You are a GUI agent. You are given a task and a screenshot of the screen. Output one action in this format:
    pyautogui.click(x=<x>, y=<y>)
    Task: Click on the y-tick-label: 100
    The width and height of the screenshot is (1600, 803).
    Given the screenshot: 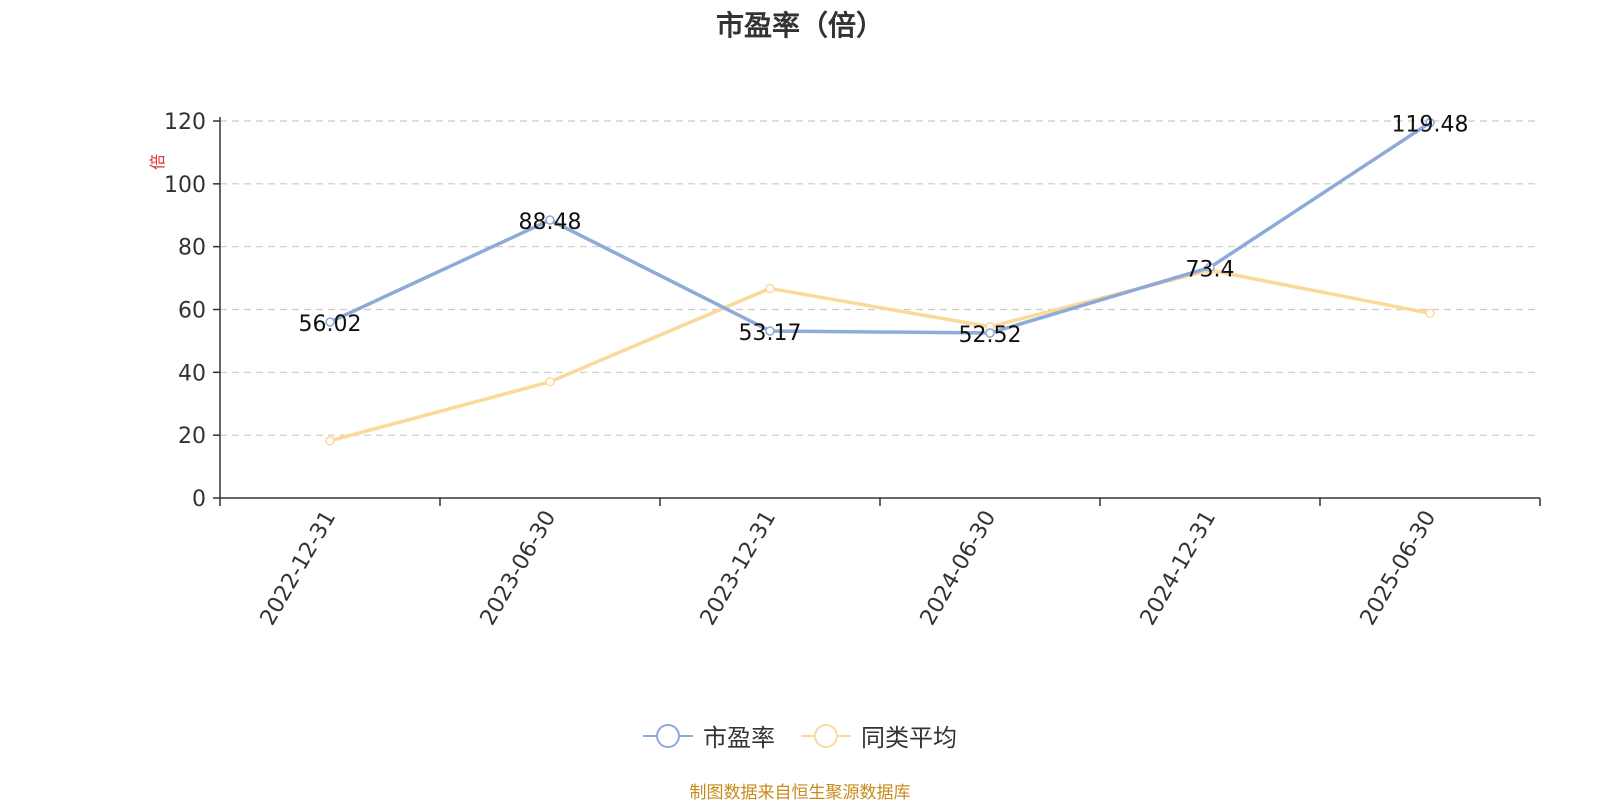 What is the action you would take?
    pyautogui.click(x=185, y=185)
    